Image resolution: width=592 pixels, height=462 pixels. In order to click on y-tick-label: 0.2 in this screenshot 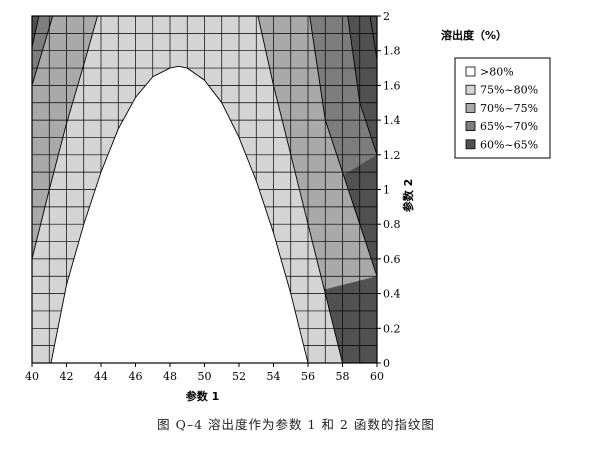, I will do `click(392, 328)`.